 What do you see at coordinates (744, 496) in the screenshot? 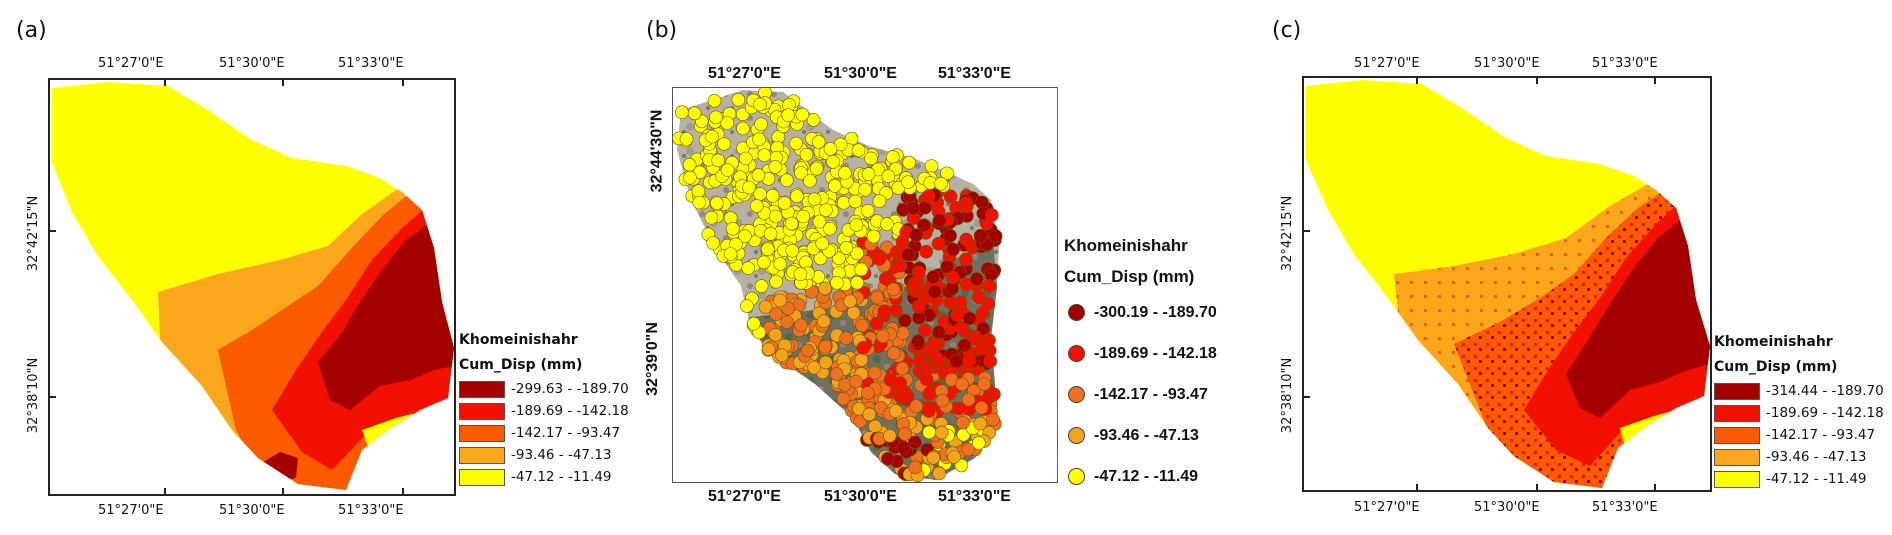
I see `bottom-tick: 51°27'0"E` at bounding box center [744, 496].